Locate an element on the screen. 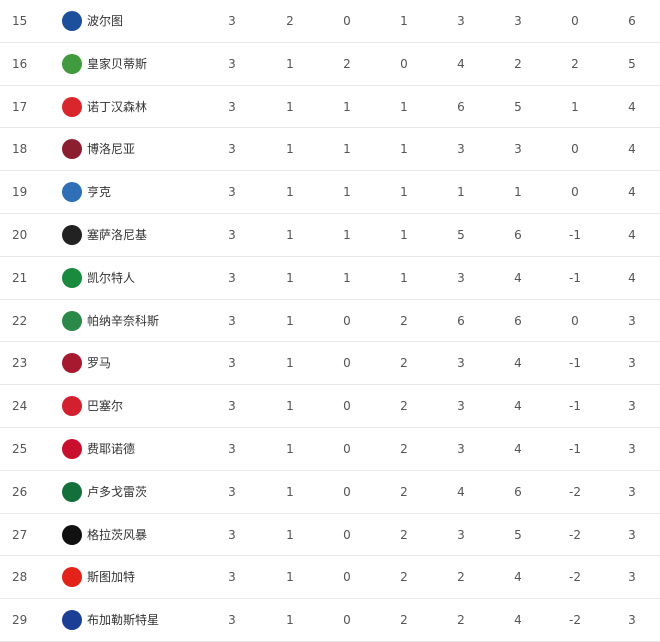 The width and height of the screenshot is (660, 642). team-name: 巴塞尔 is located at coordinates (105, 406).